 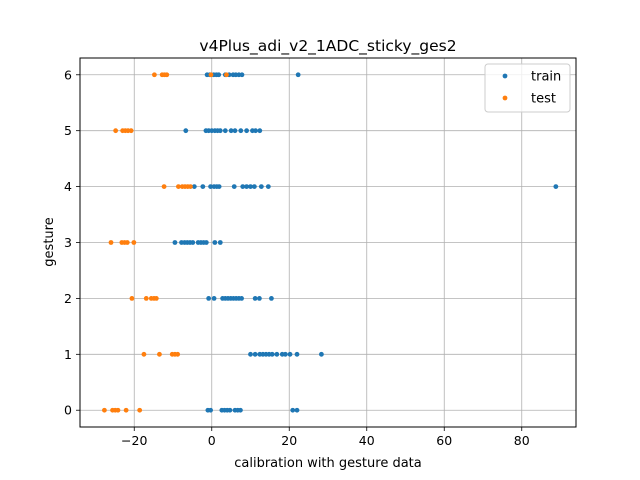 What do you see at coordinates (68, 410) in the screenshot?
I see `y-tick-label: 0` at bounding box center [68, 410].